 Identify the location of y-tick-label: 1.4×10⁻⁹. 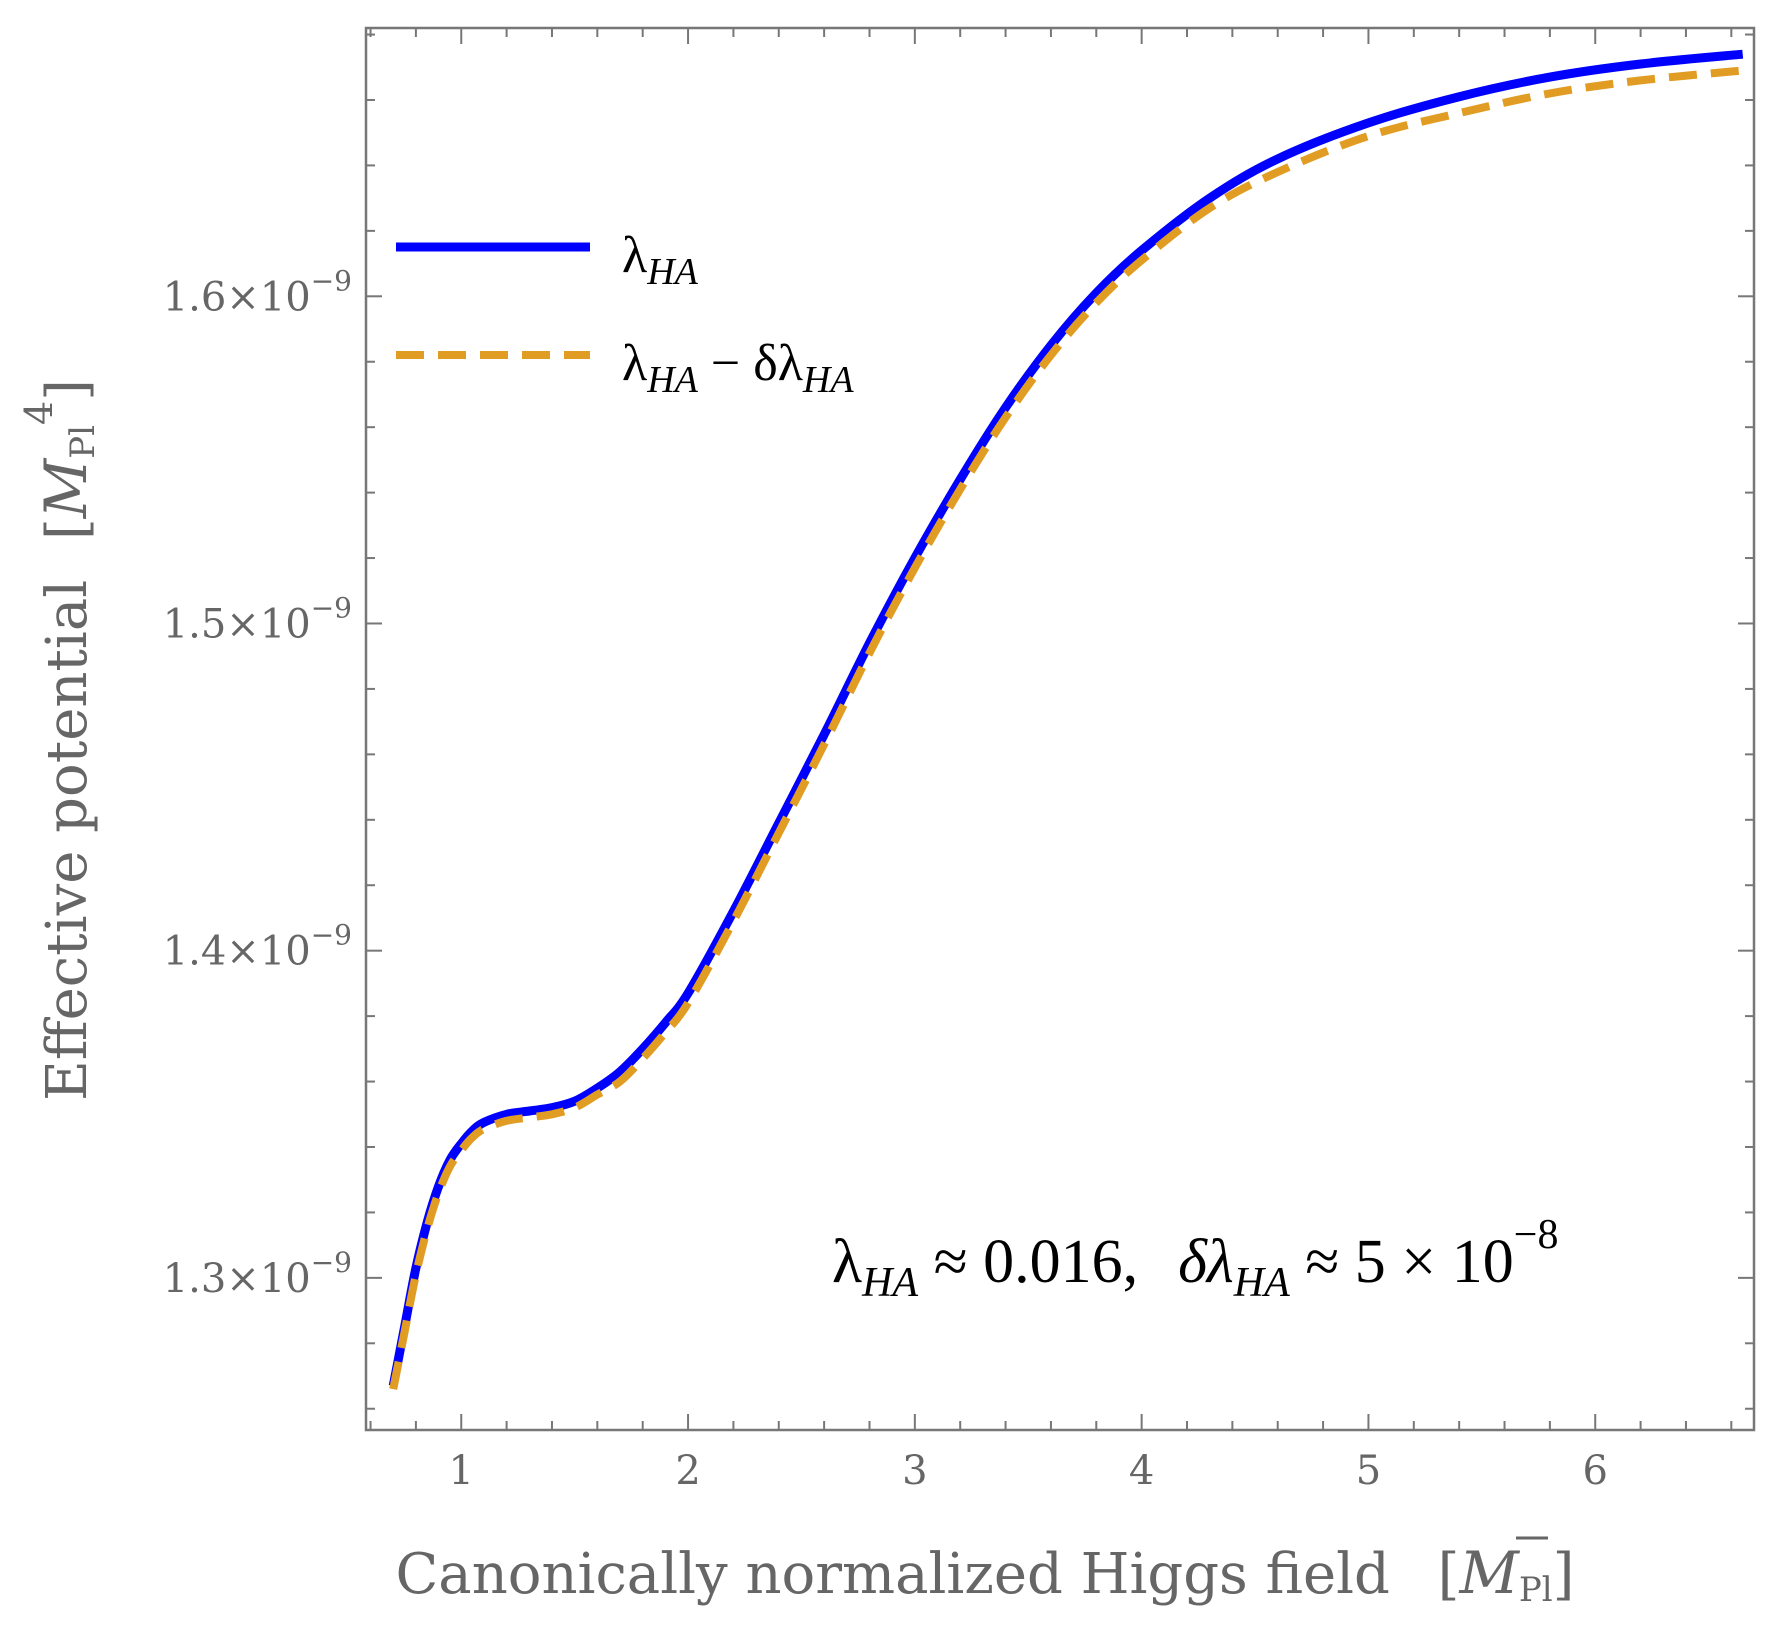
(257, 947).